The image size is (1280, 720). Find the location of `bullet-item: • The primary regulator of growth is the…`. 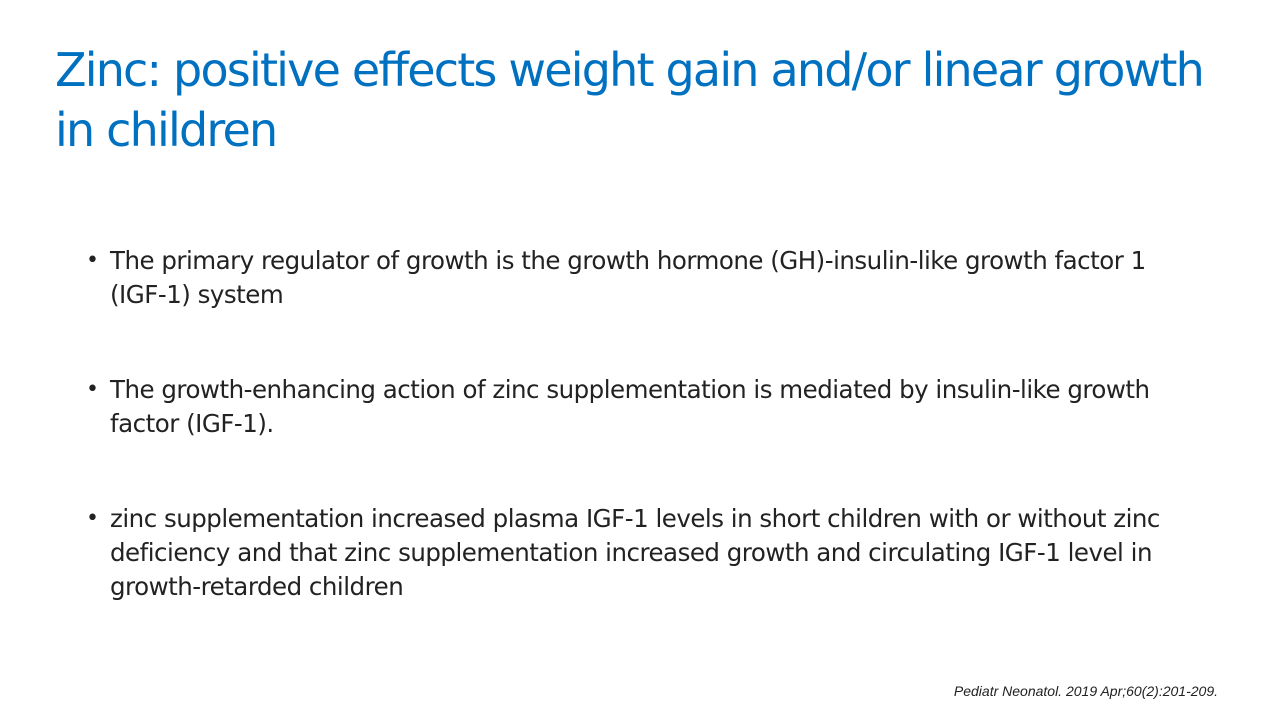

bullet-item: • The primary regulator of growth is the… is located at coordinates (641, 278).